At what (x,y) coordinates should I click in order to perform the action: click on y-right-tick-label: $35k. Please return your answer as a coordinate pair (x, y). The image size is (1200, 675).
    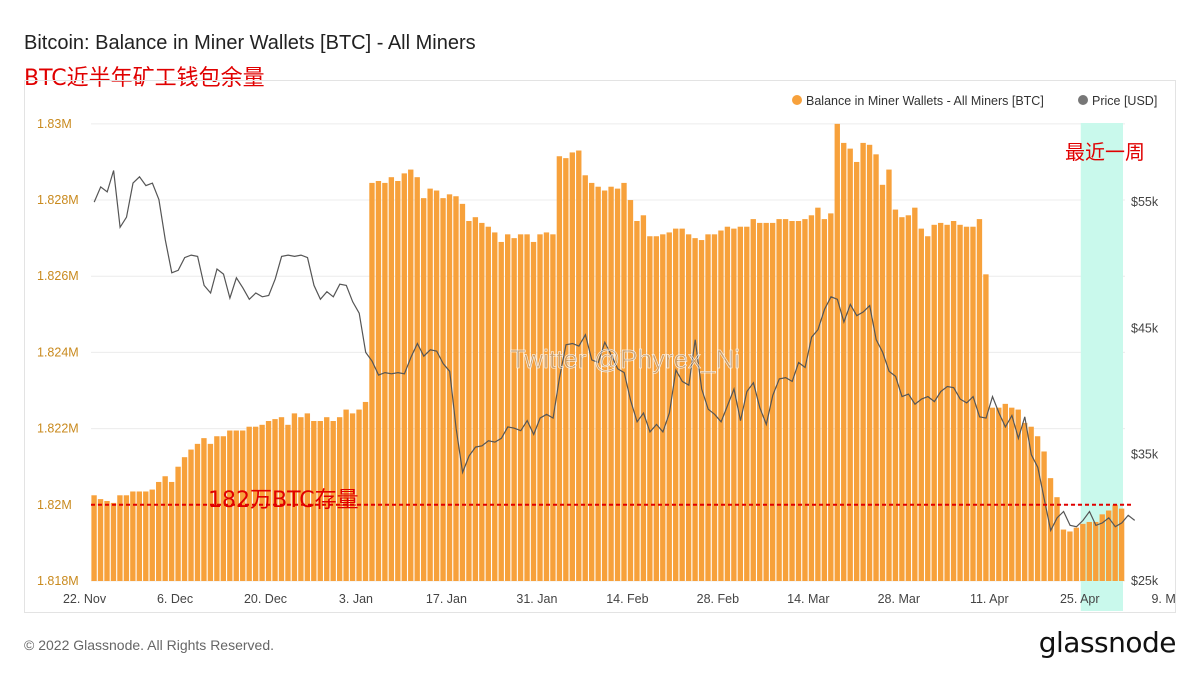
    Looking at the image, I should click on (1145, 455).